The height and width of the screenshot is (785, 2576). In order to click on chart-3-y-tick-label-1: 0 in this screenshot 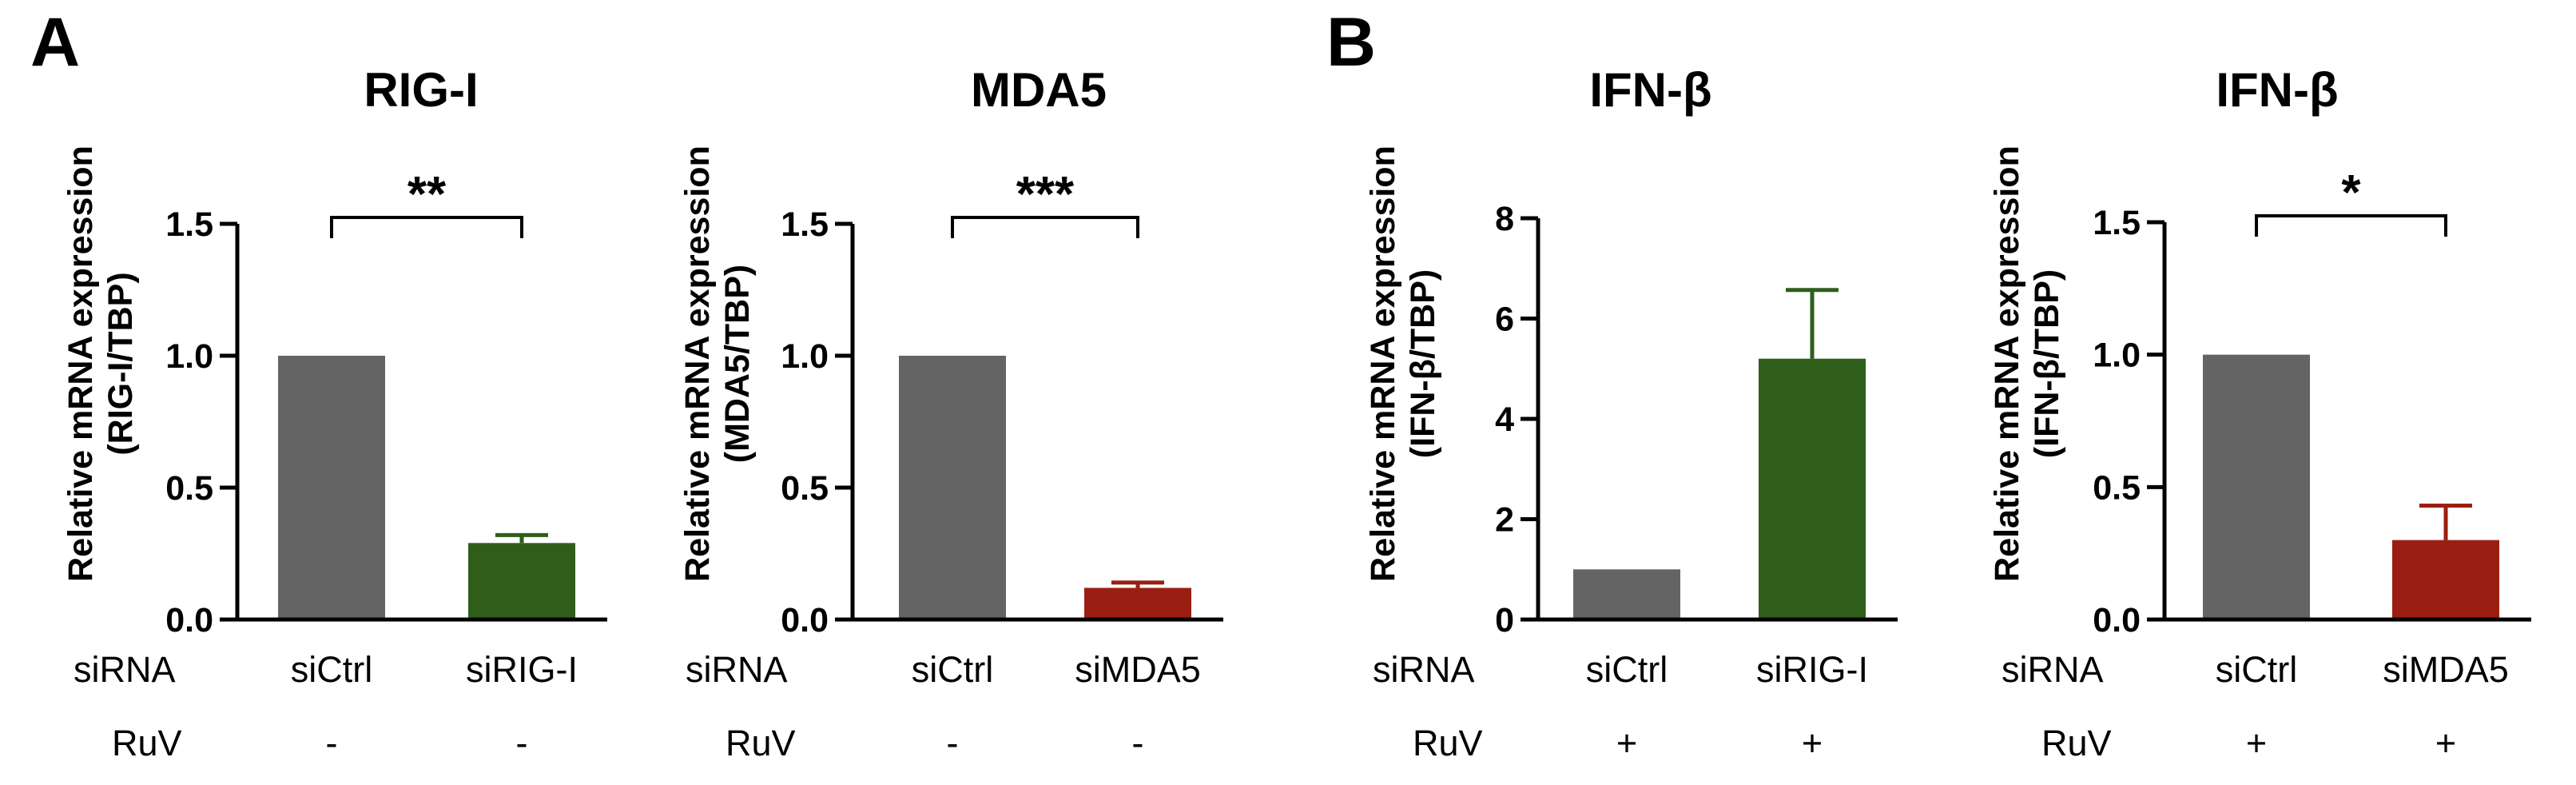, I will do `click(1504, 620)`.